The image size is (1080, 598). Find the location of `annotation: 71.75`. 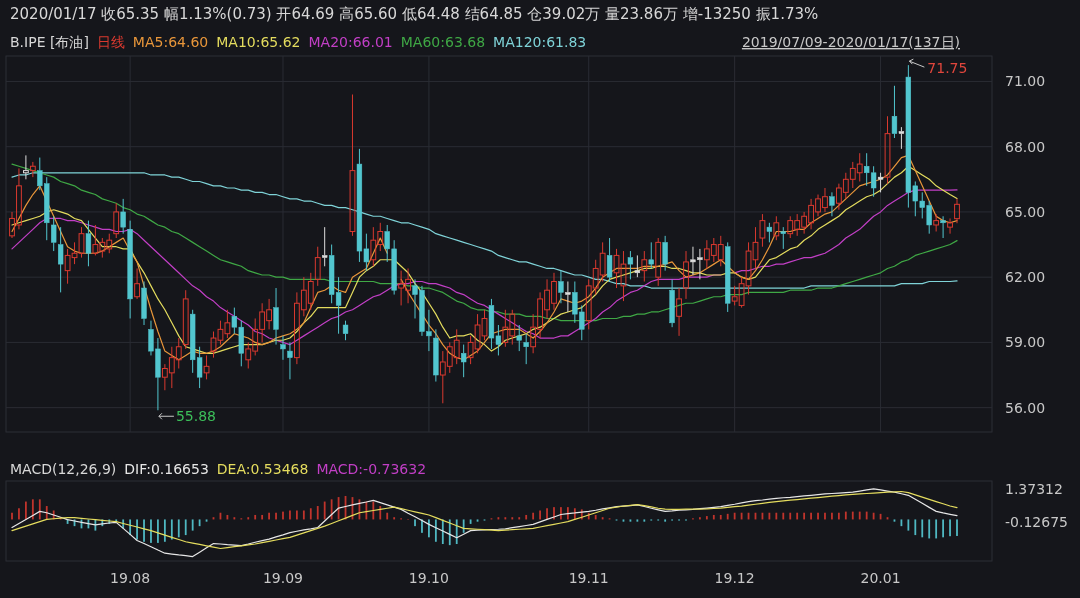

annotation: 71.75 is located at coordinates (947, 68).